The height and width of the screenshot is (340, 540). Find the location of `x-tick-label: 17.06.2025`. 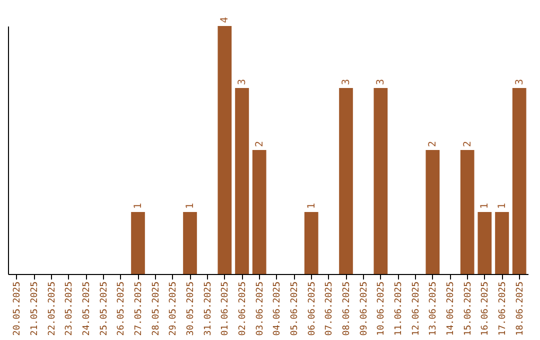

x-tick-label: 17.06.2025 is located at coordinates (503, 309).